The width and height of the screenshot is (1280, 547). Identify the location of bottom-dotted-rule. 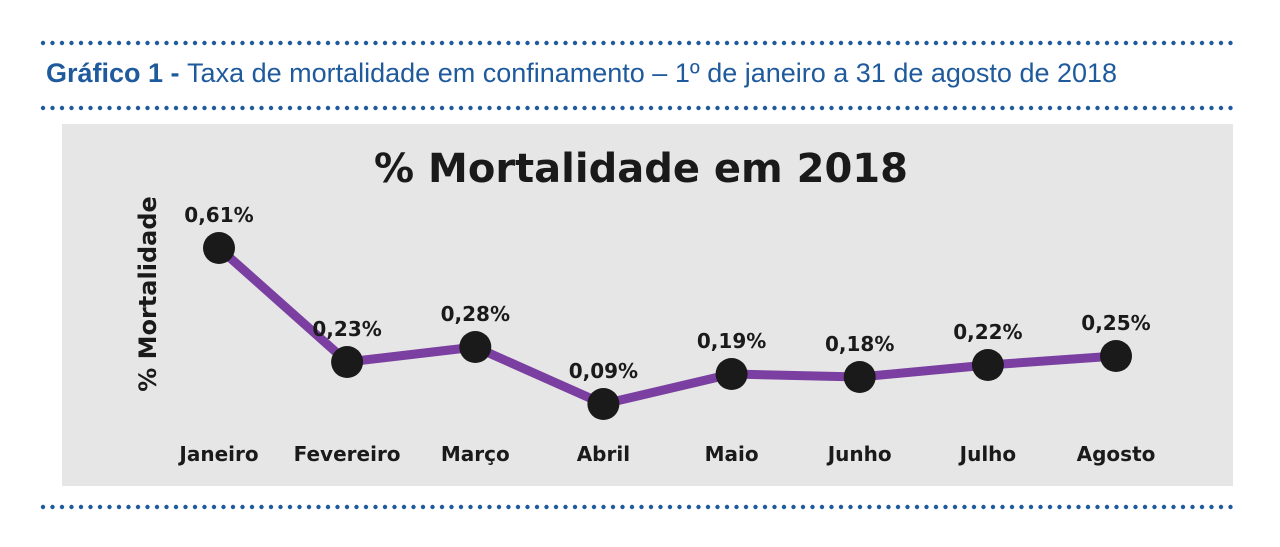
(636, 507).